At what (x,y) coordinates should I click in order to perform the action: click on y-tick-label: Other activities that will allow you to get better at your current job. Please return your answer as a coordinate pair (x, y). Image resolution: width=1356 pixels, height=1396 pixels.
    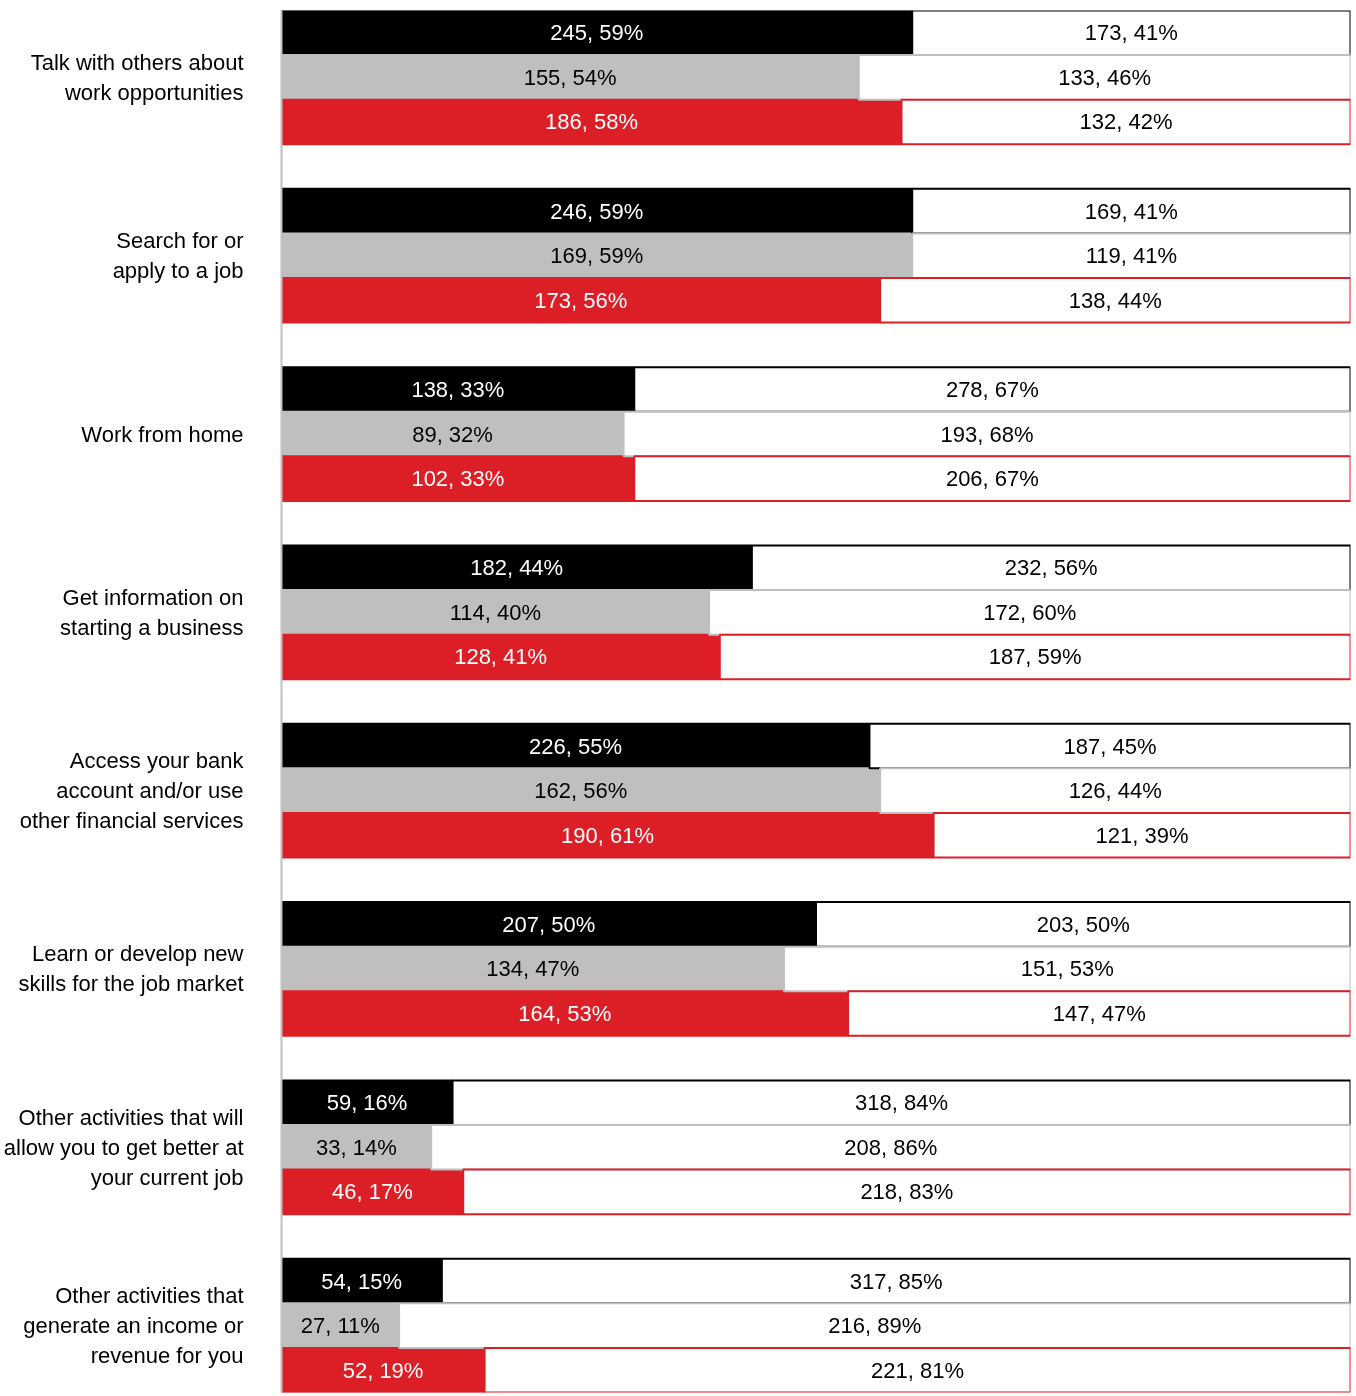
    Looking at the image, I should click on (123, 1147).